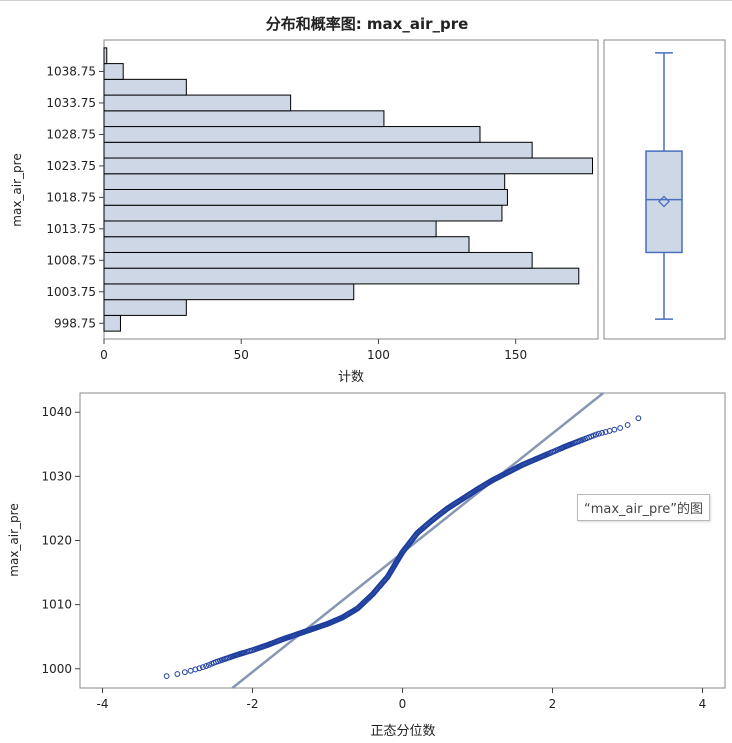 Image resolution: width=732 pixels, height=743 pixels. What do you see at coordinates (351, 377) in the screenshot?
I see `histogram-x-axis-label: 计数` at bounding box center [351, 377].